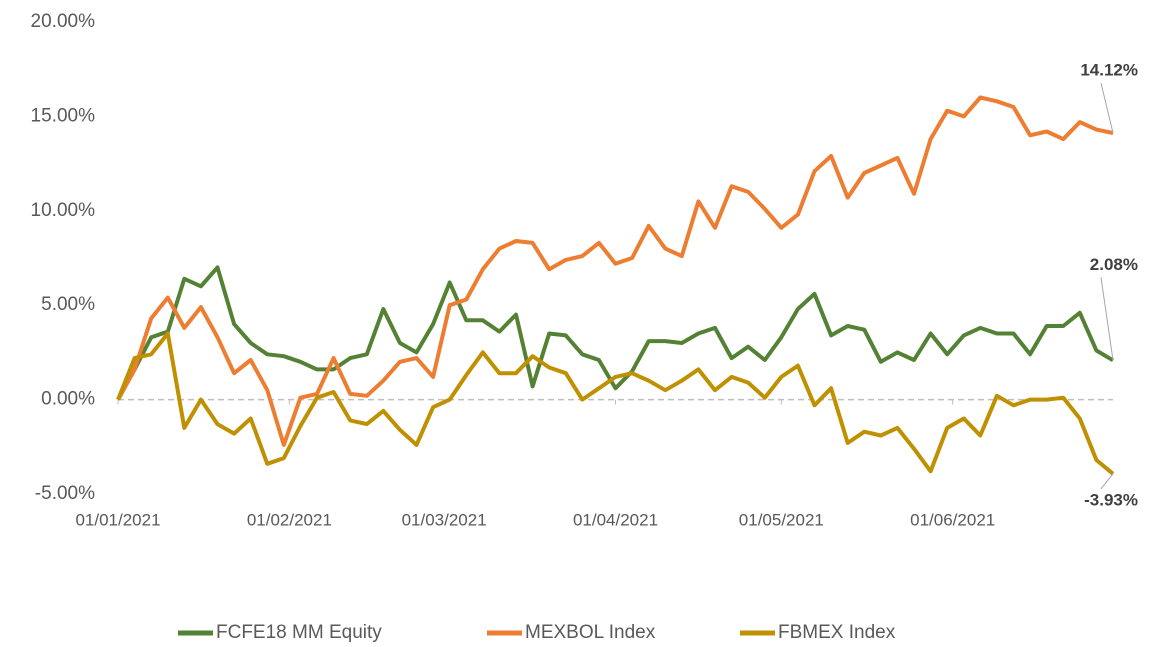 The height and width of the screenshot is (647, 1152). What do you see at coordinates (63, 21) in the screenshot?
I see `y-tick-label: 20.00%` at bounding box center [63, 21].